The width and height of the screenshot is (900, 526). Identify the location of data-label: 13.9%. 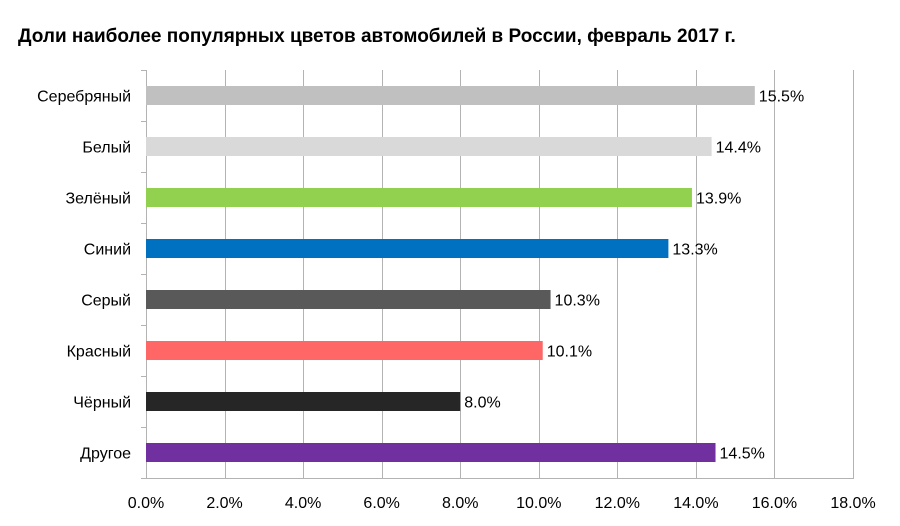
(718, 199).